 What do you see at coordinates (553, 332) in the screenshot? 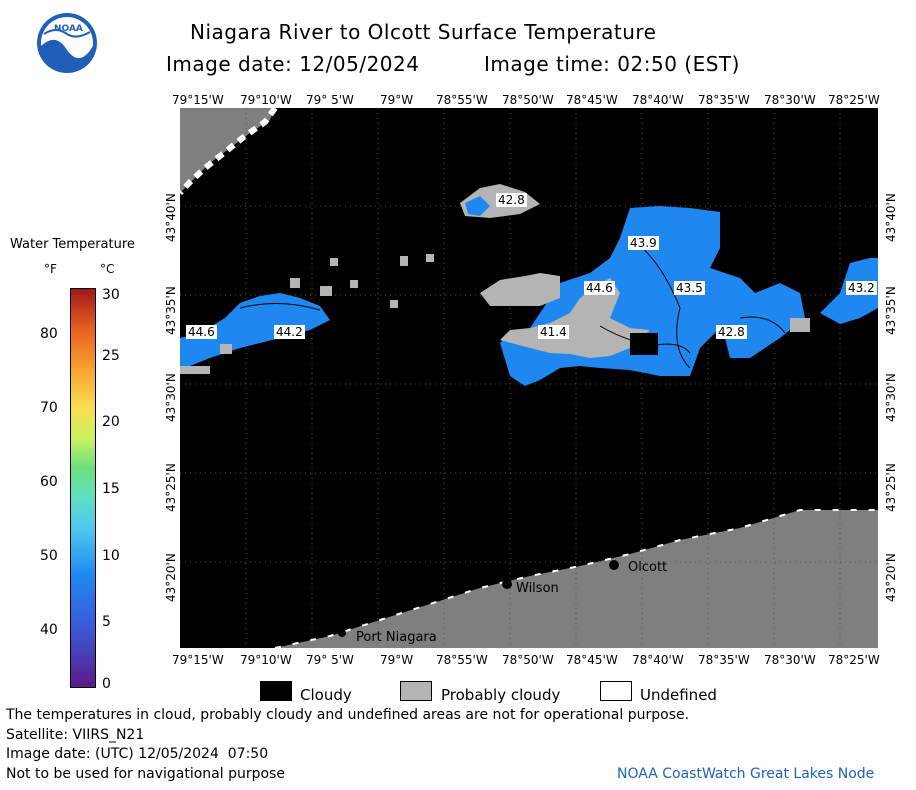
I see `temp-label: 41.4` at bounding box center [553, 332].